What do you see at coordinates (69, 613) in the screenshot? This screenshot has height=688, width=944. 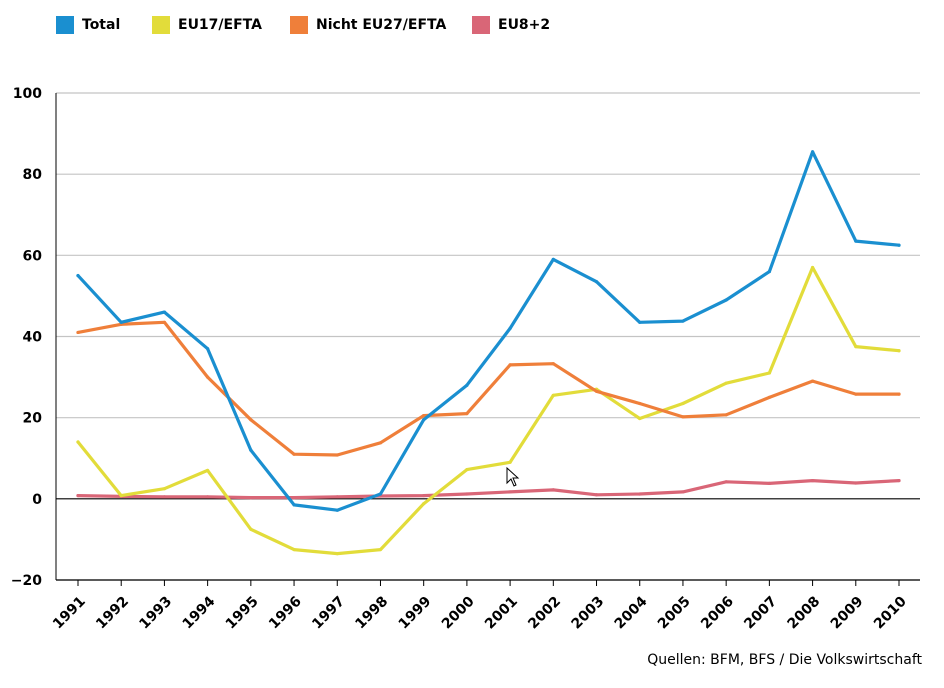 I see `x-tick-label: 1991` at bounding box center [69, 613].